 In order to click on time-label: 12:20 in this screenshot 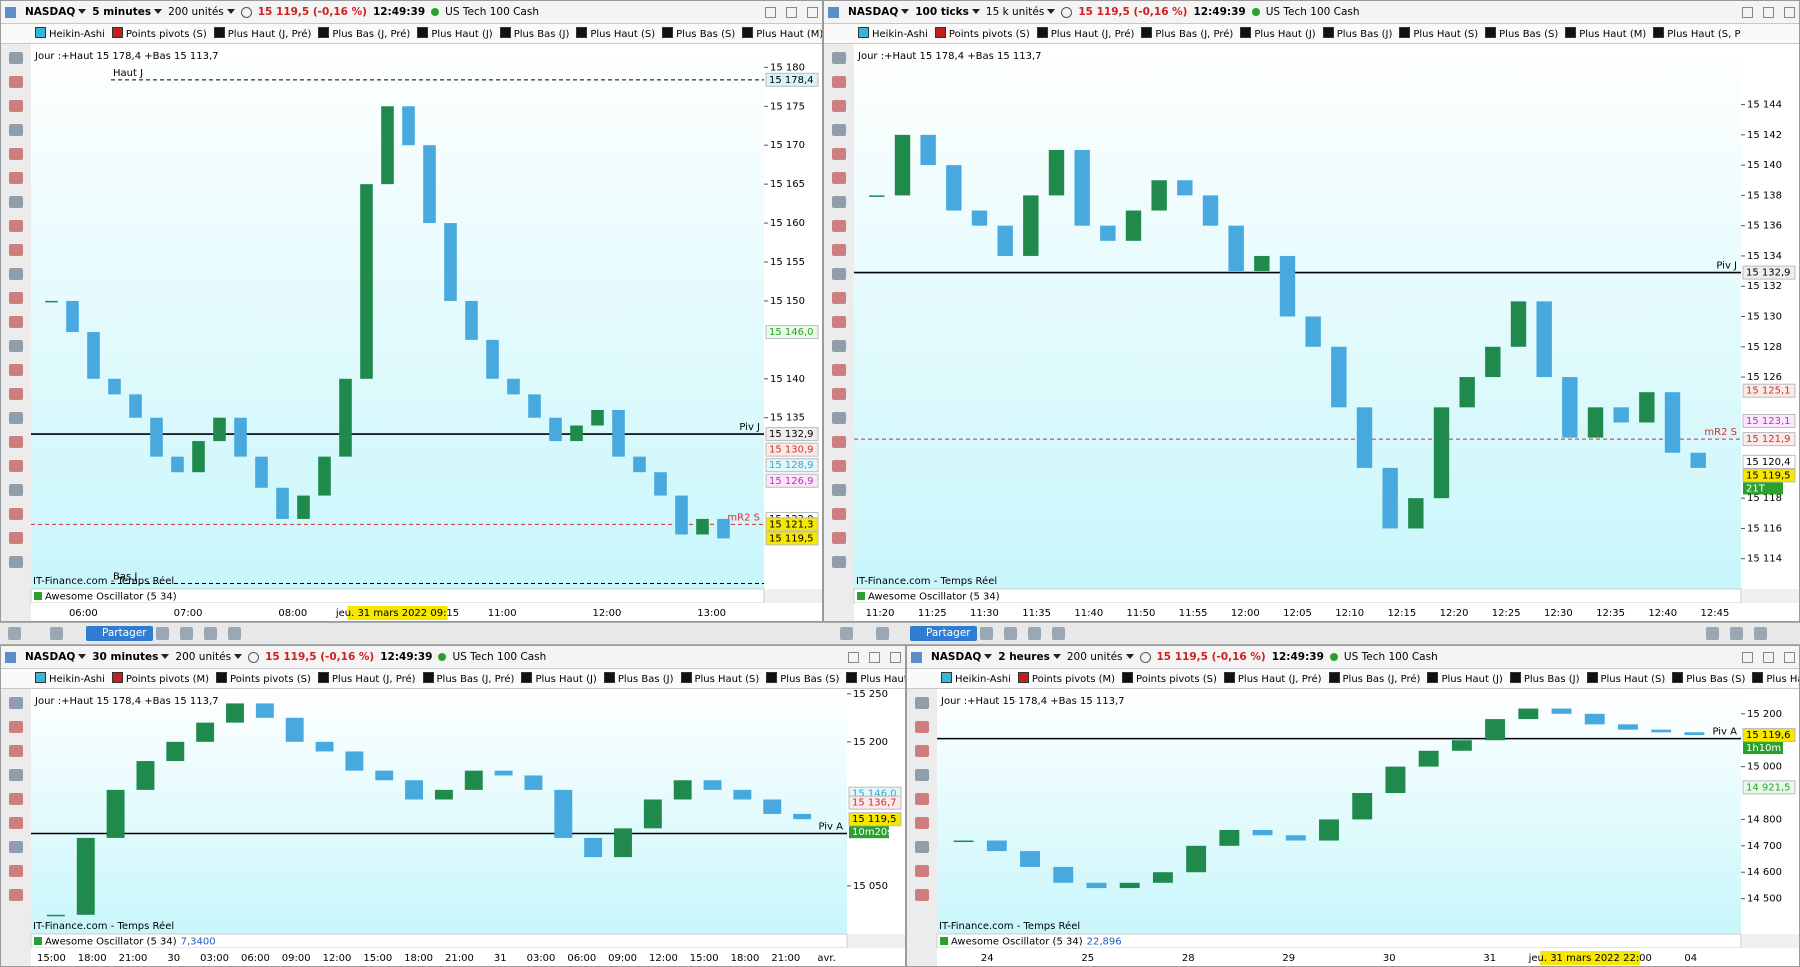, I will do `click(1454, 613)`.